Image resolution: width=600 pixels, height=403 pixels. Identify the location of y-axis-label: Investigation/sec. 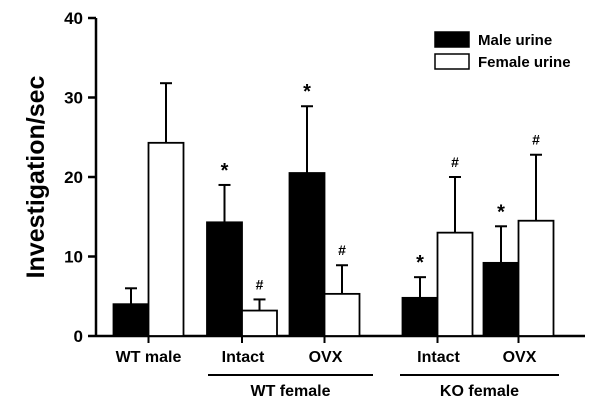
(36, 176).